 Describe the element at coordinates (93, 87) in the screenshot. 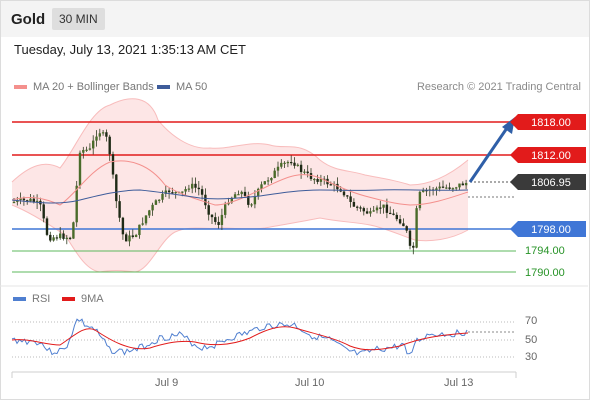

I see `legend-label-ma20: MA 20 + Bollinger Bands` at that location.